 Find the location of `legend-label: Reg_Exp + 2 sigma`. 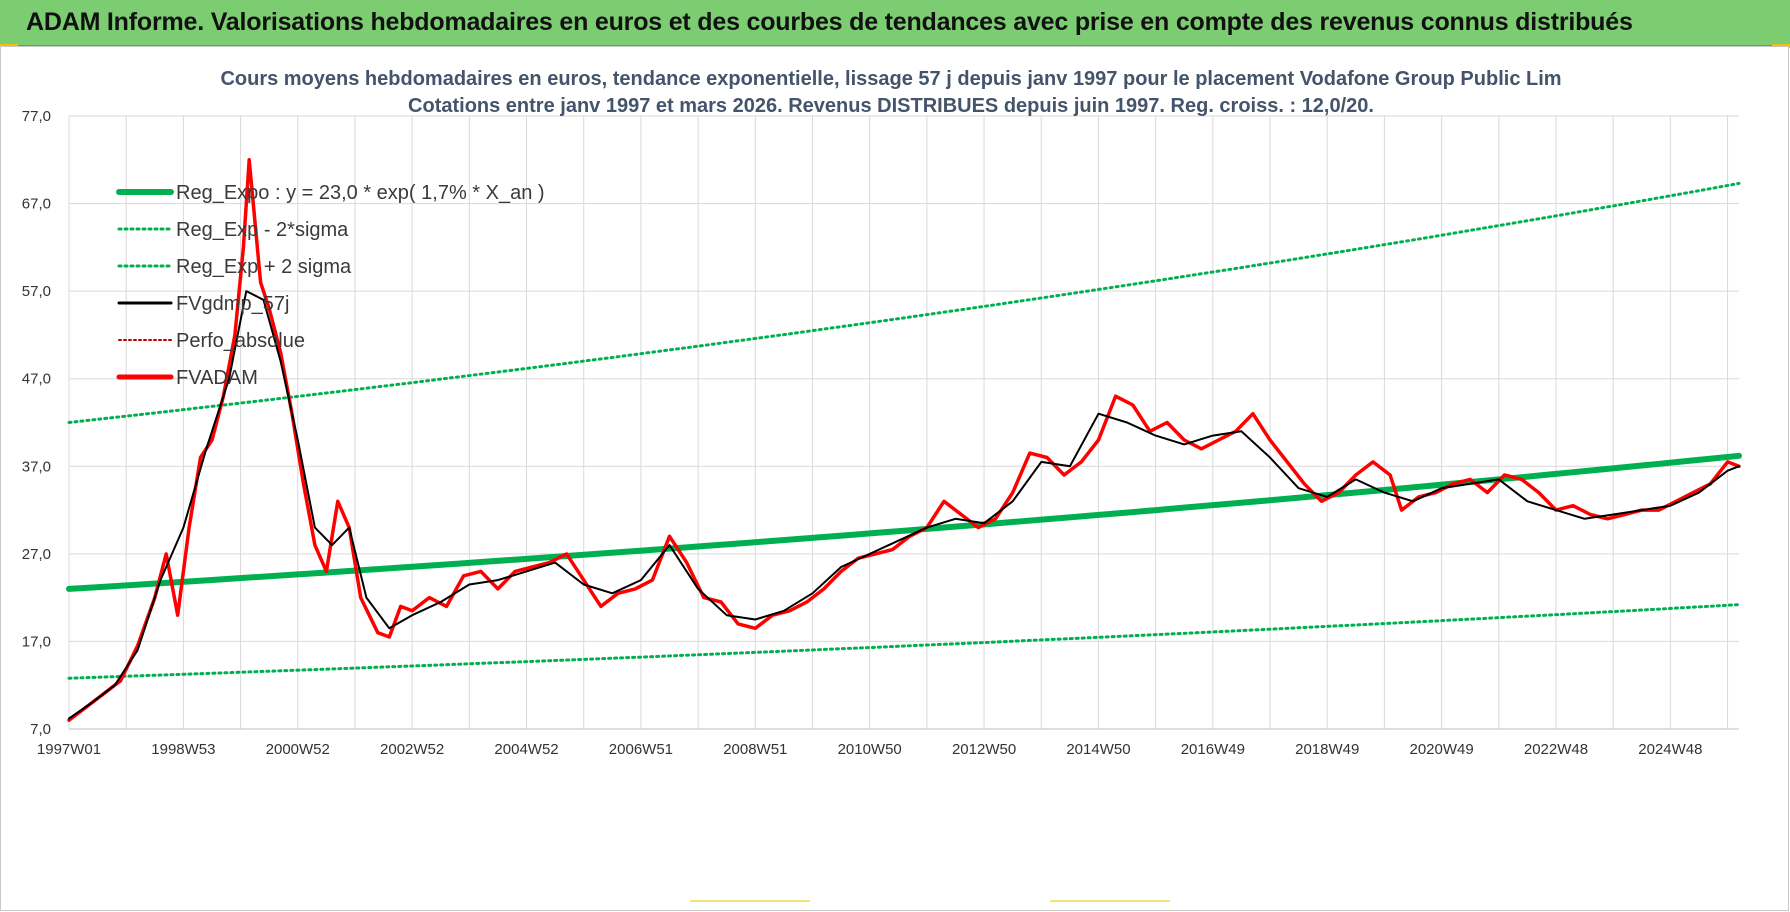

legend-label: Reg_Exp + 2 sigma is located at coordinates (264, 267).